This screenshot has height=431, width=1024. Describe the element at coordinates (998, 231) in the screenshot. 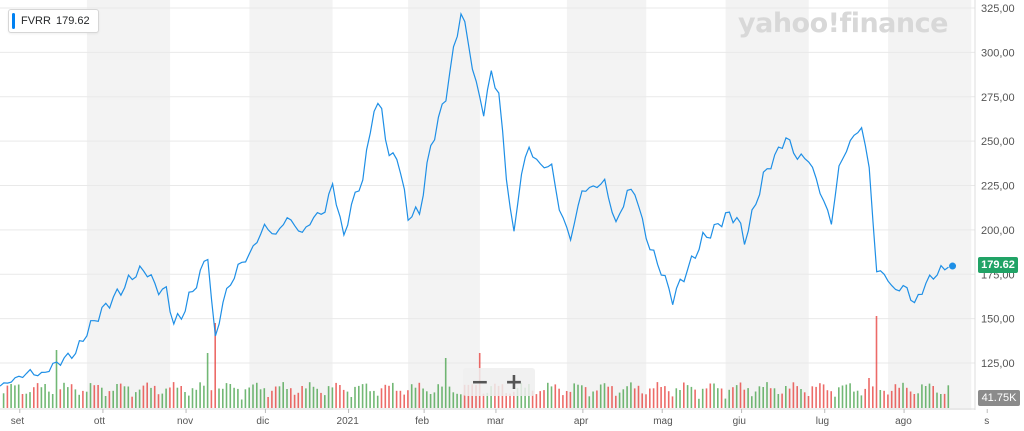

I see `y-tick-label: 200,00` at that location.